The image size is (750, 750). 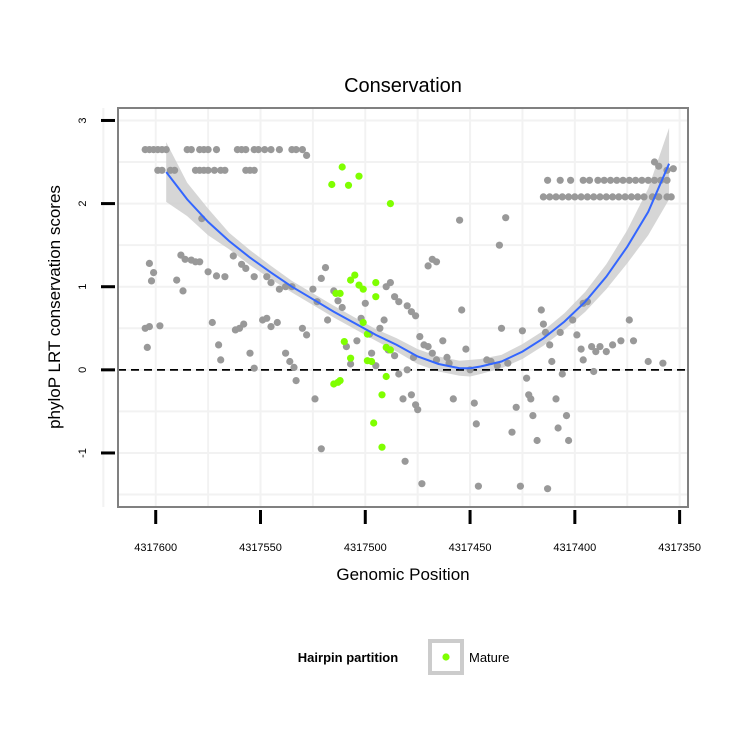 What do you see at coordinates (365, 548) in the screenshot?
I see `x-tick-label: 4317500` at bounding box center [365, 548].